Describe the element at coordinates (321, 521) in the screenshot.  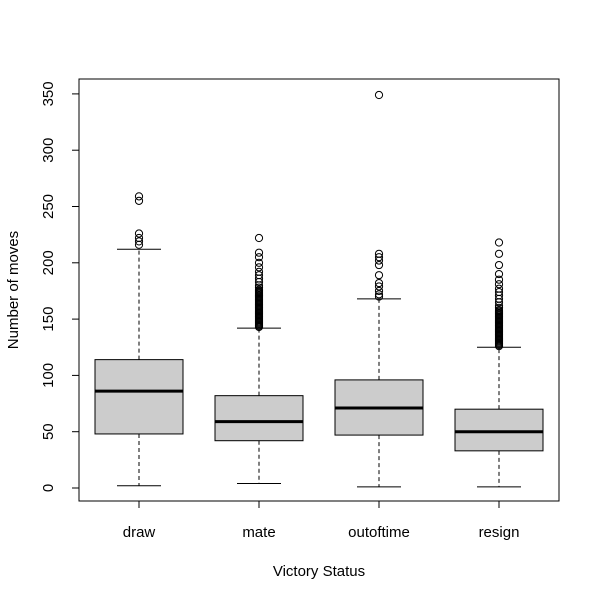
I see `x-axis: draw mate outoftime resign` at that location.